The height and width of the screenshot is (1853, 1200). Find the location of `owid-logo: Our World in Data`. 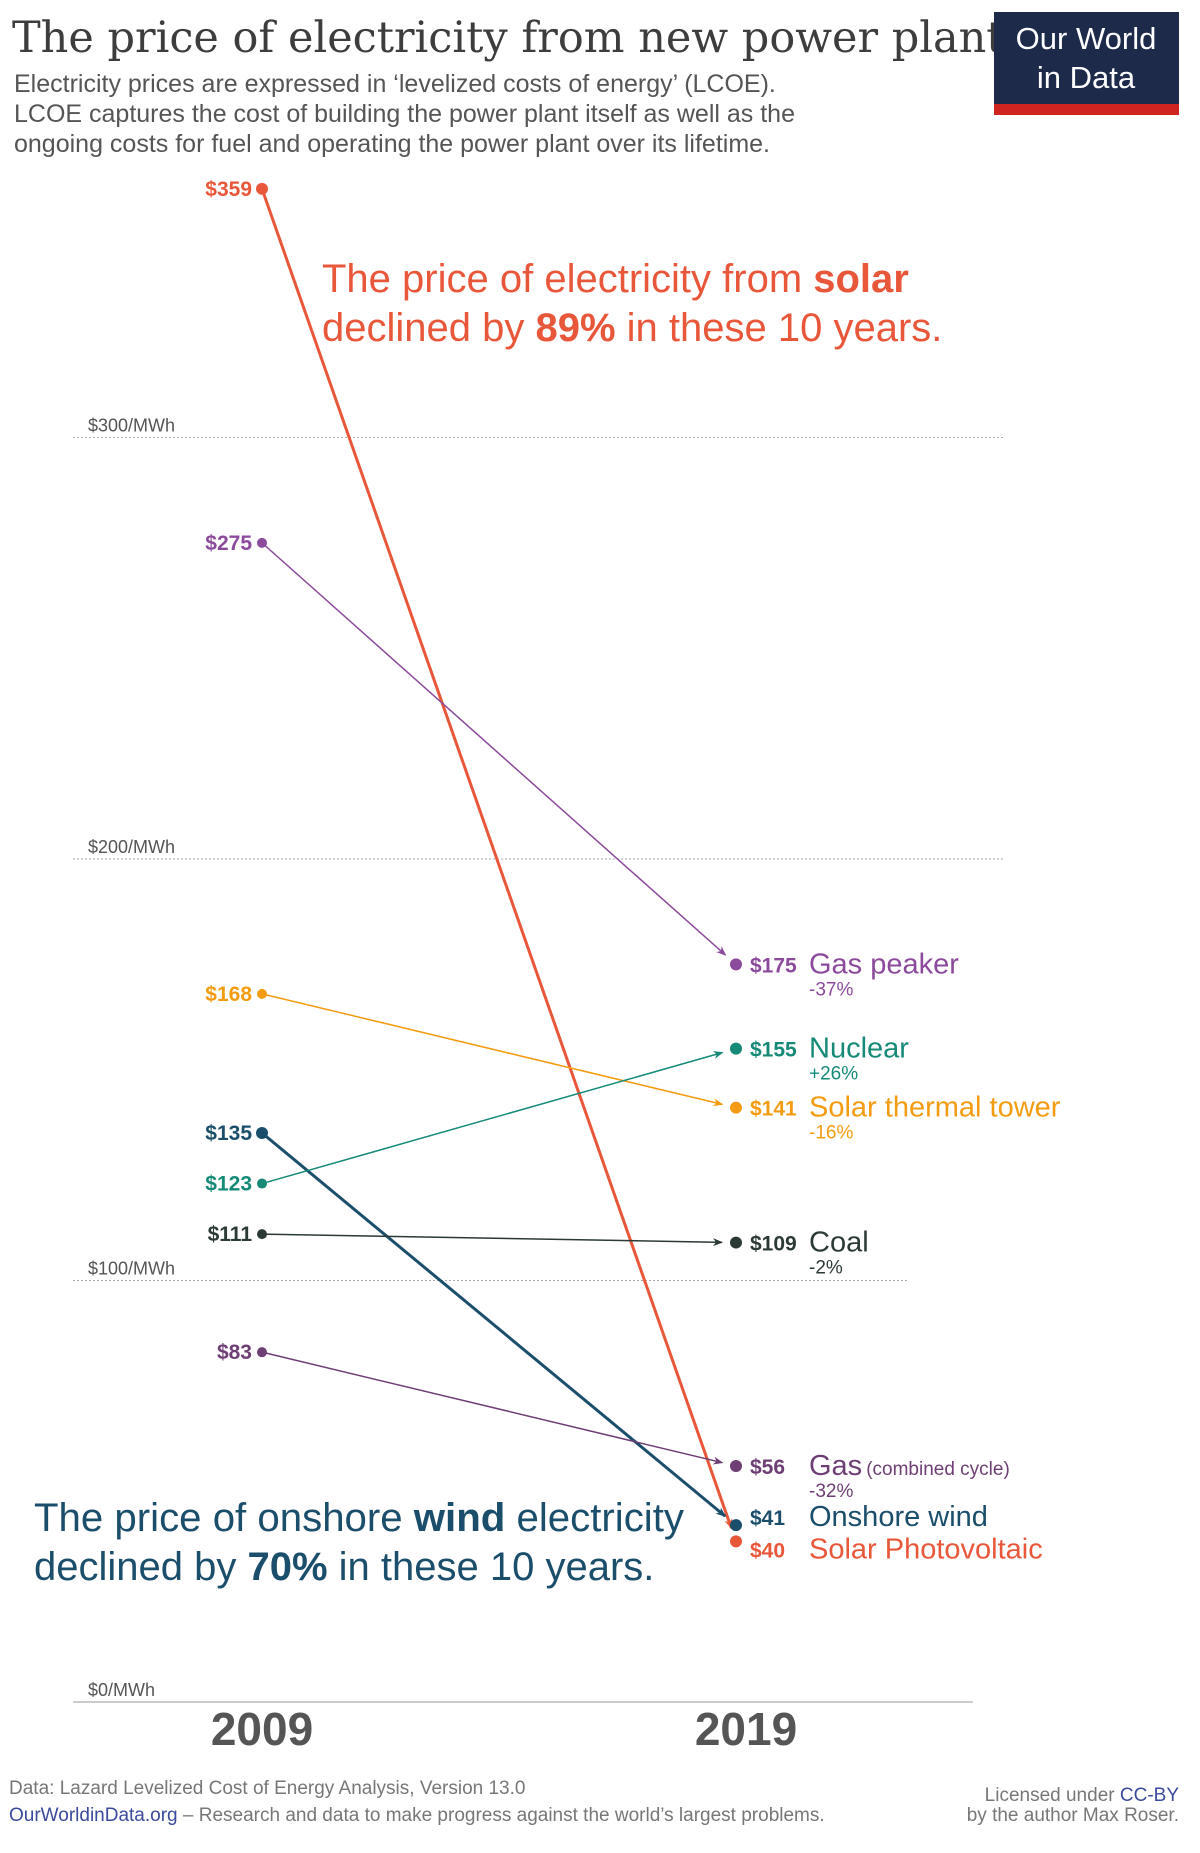

owid-logo: Our World in Data is located at coordinates (1086, 63).